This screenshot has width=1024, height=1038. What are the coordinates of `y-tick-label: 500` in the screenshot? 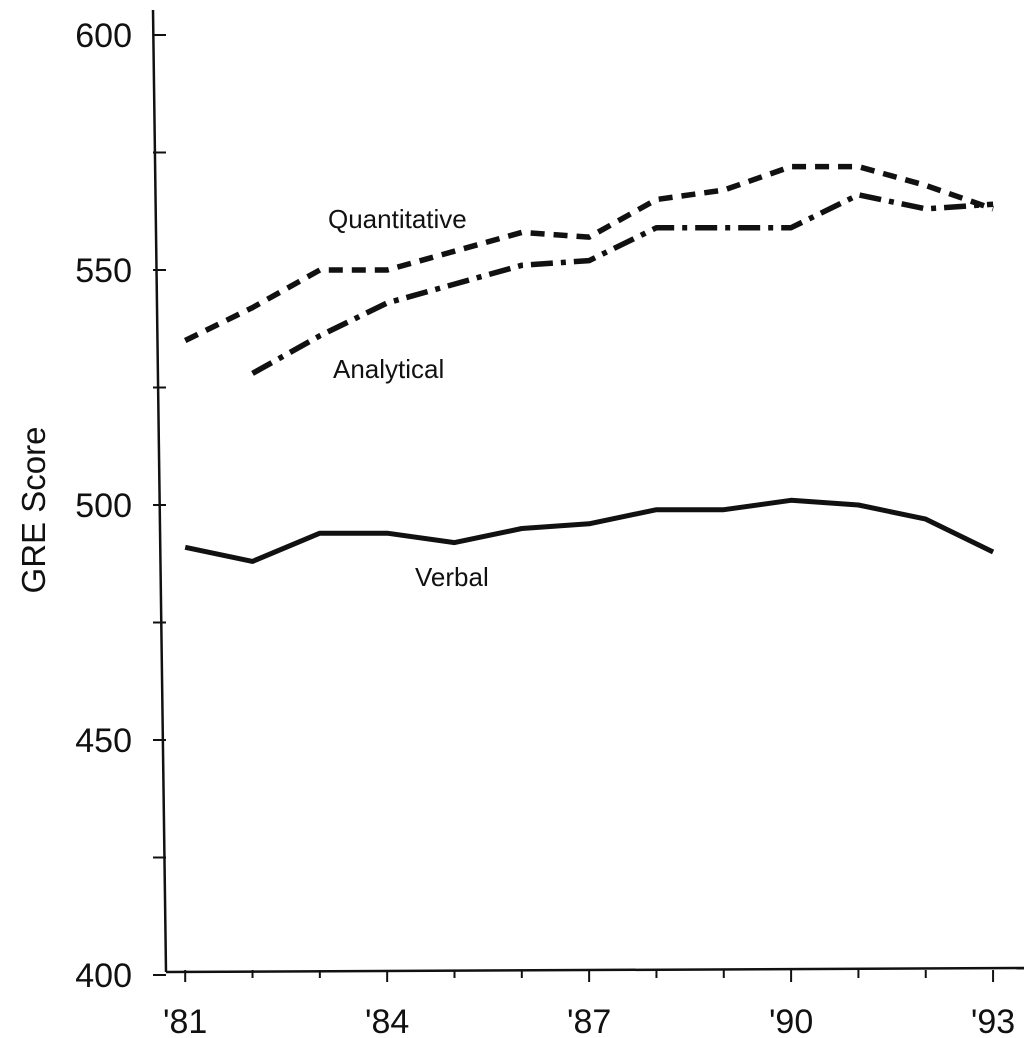 It's located at (103, 506).